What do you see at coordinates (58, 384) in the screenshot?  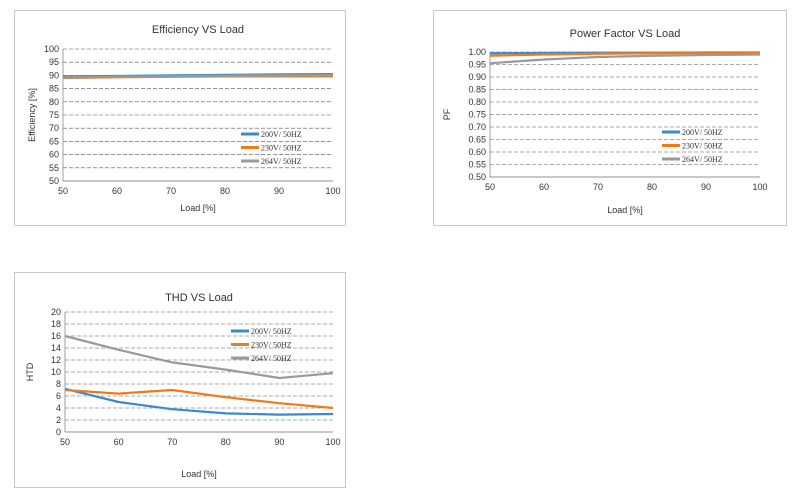 I see `y-tick-label: 8` at bounding box center [58, 384].